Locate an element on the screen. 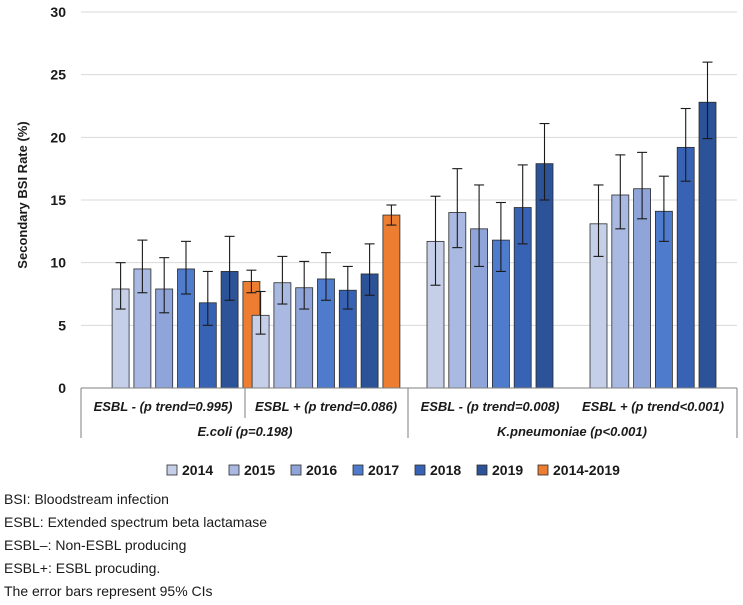 This screenshot has width=743, height=605. y-tick-label: 0 is located at coordinates (62, 388).